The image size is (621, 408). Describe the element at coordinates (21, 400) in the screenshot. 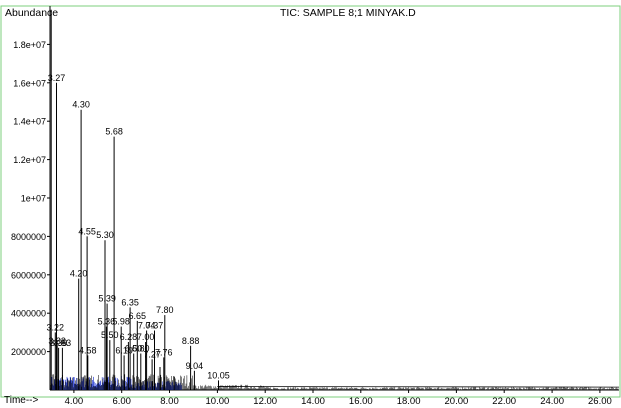

I see `x-axis-label: Time-->` at that location.